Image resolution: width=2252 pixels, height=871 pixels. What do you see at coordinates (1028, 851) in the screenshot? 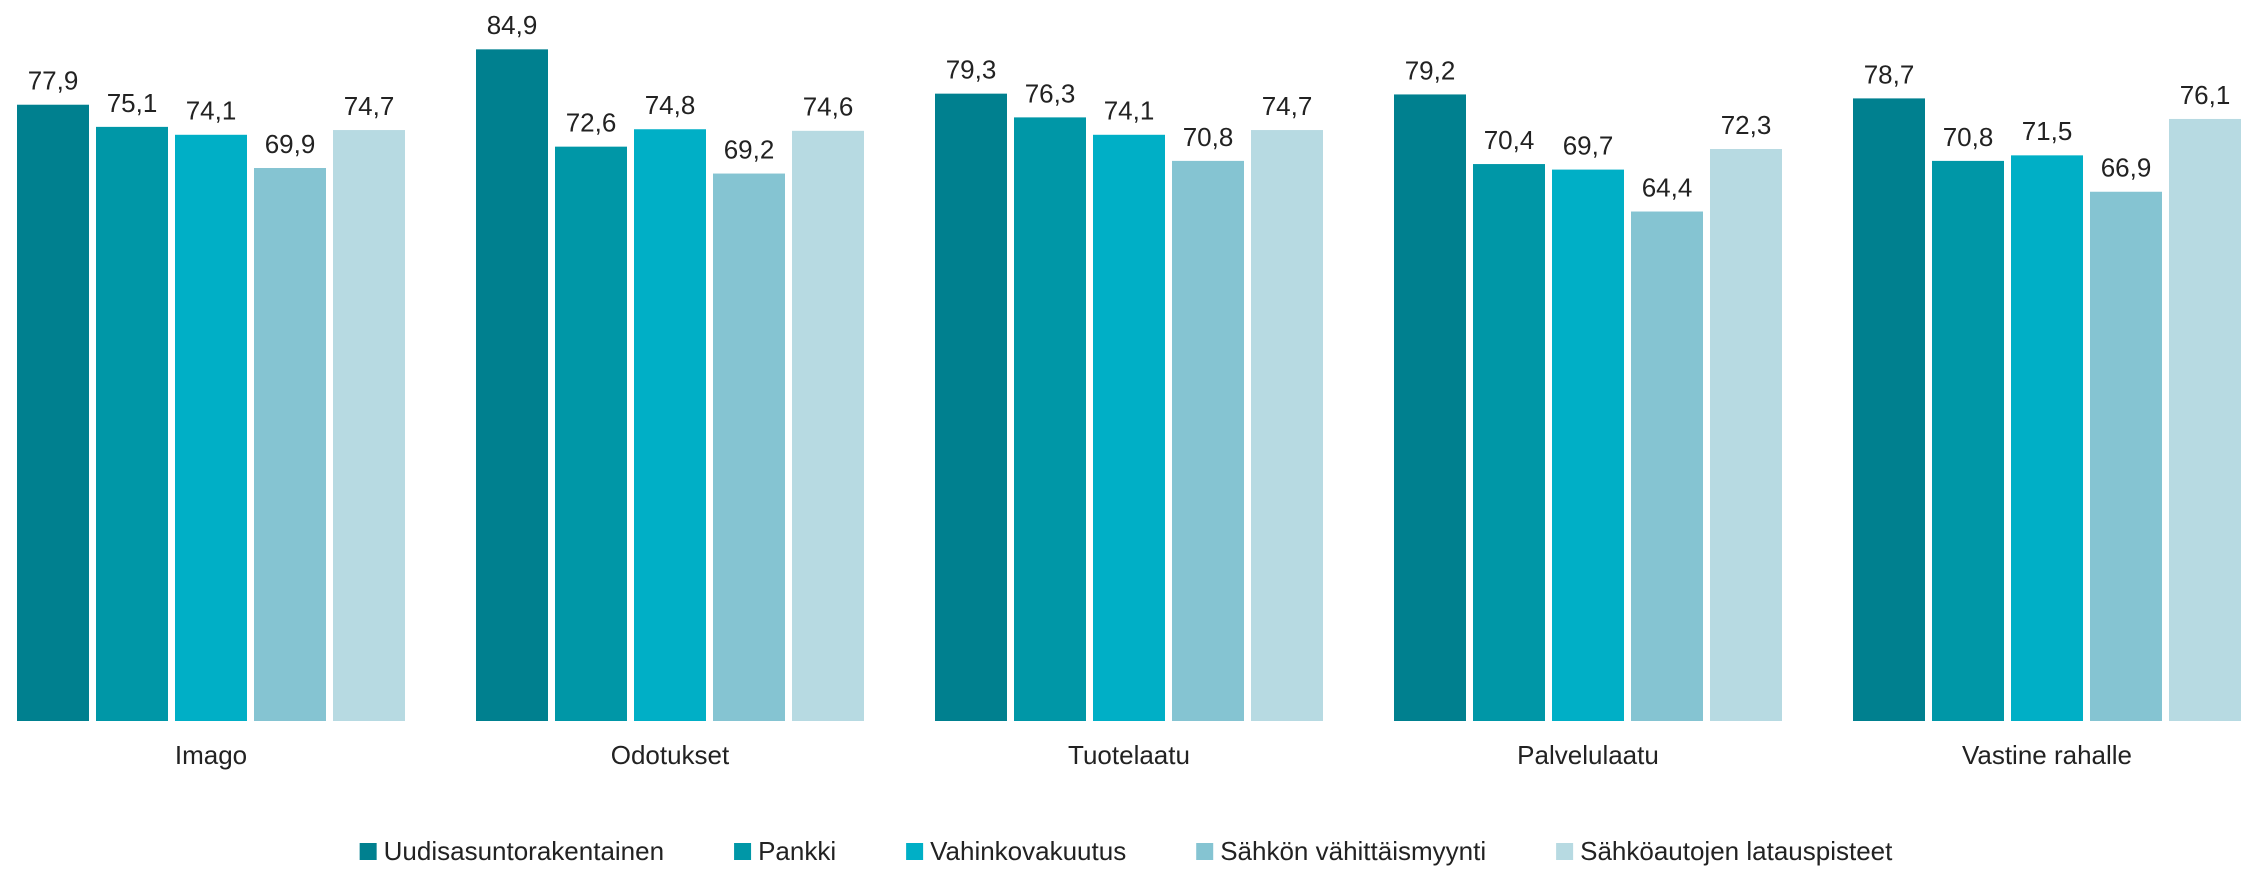
I see `legend-label: Vahinkovakuutus` at bounding box center [1028, 851].